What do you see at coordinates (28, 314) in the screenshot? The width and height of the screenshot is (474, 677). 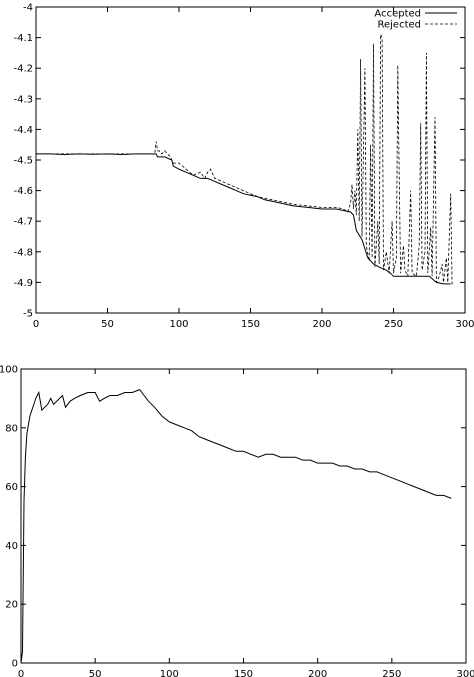 I see `y-tick-label: -5` at bounding box center [28, 314].